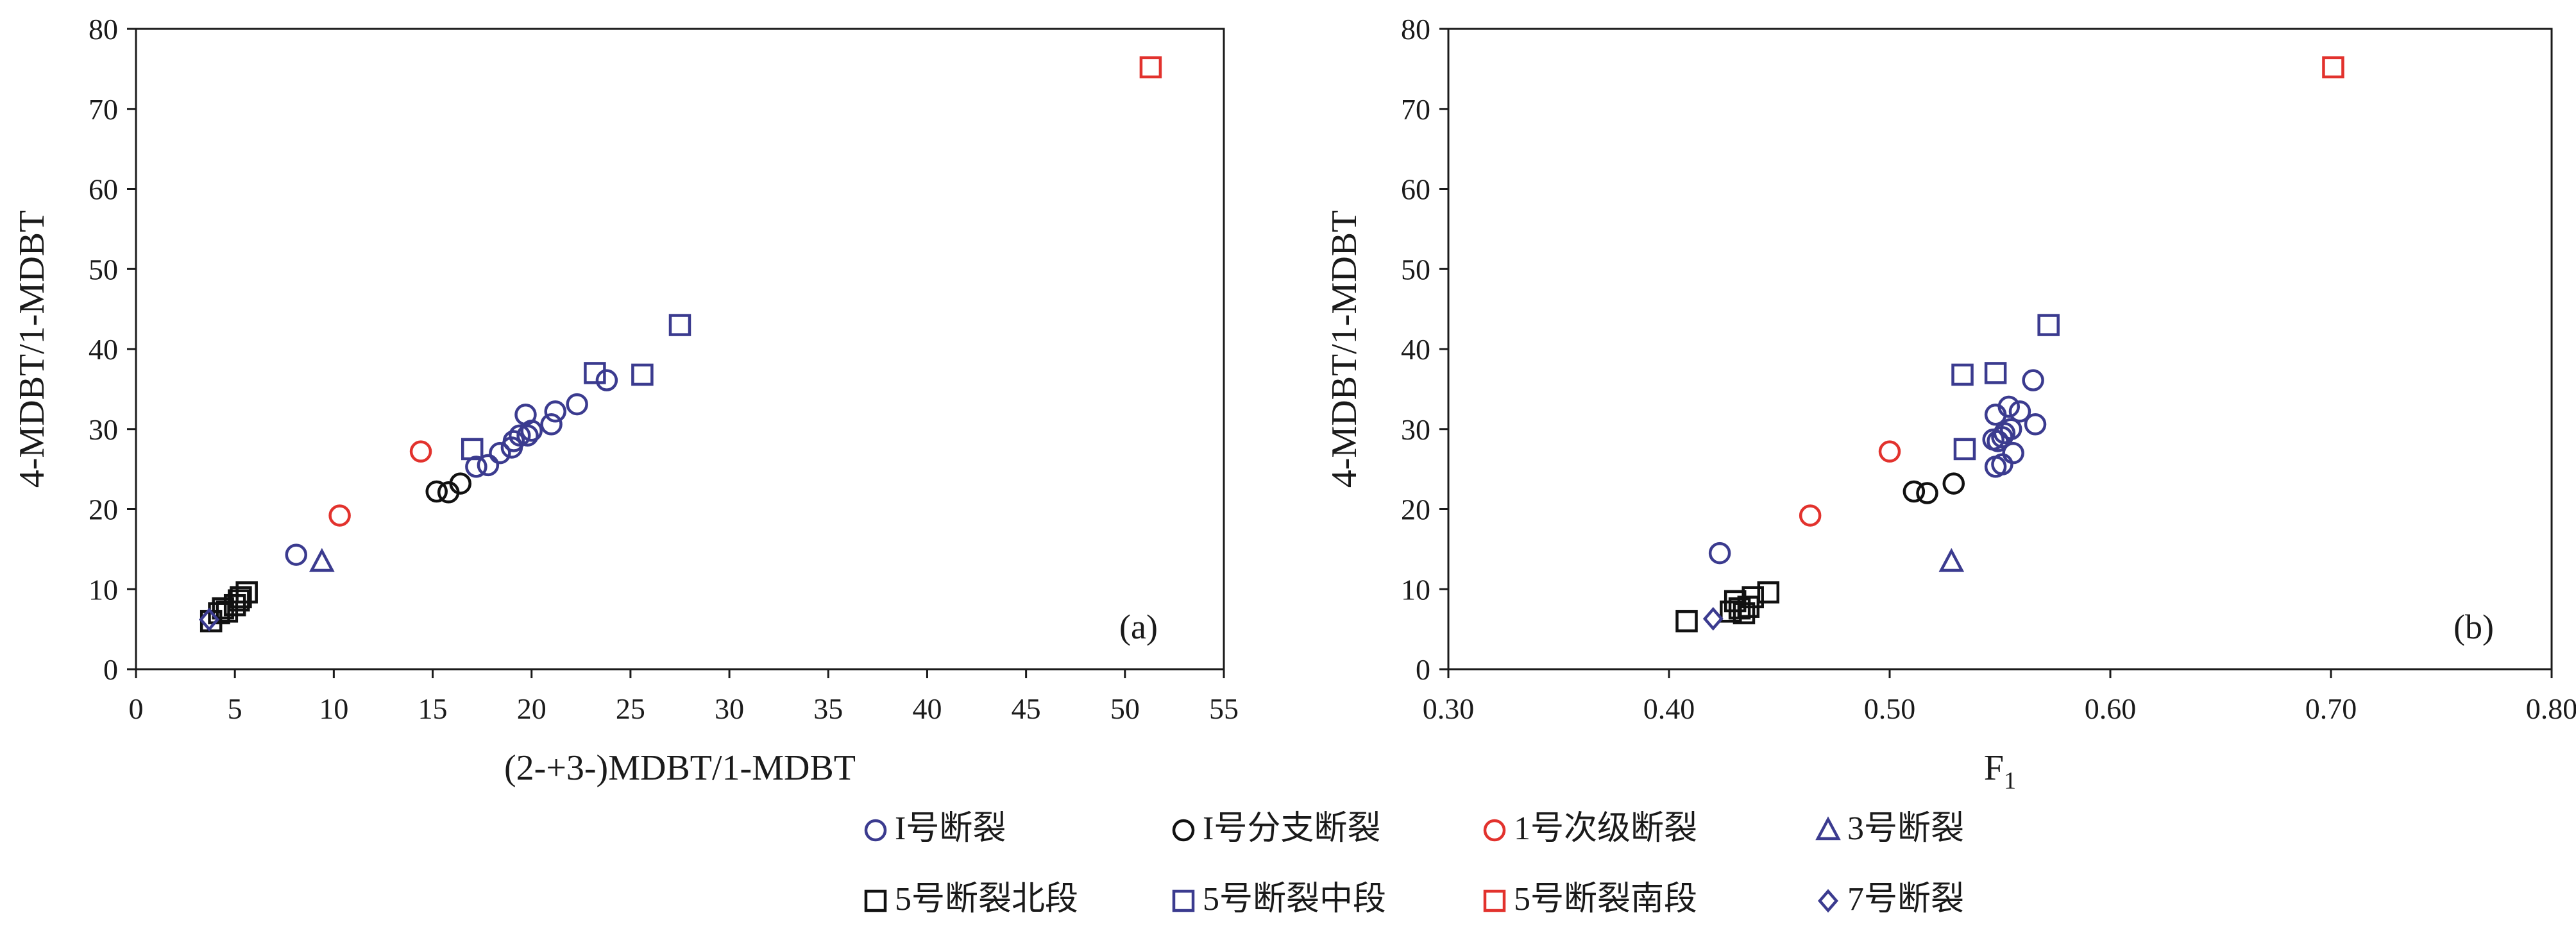  Describe the element at coordinates (927, 709) in the screenshot. I see `x-tick-label: 40` at that location.